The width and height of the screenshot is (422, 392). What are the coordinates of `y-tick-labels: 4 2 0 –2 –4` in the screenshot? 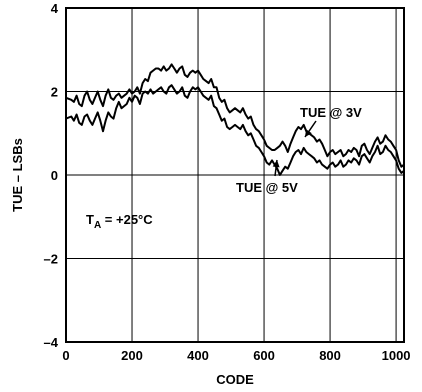 It's located at (51, 175).